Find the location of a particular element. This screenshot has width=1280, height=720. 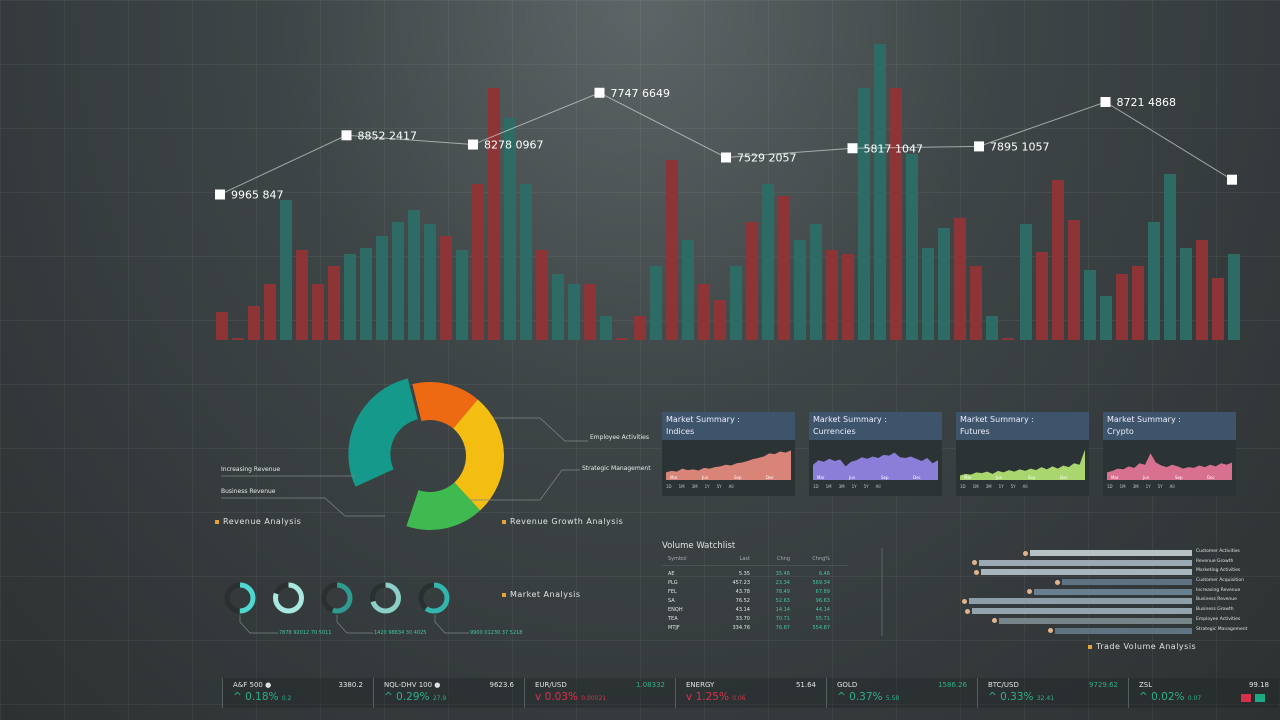

ticker-pct: 0.02% is located at coordinates (1168, 697).